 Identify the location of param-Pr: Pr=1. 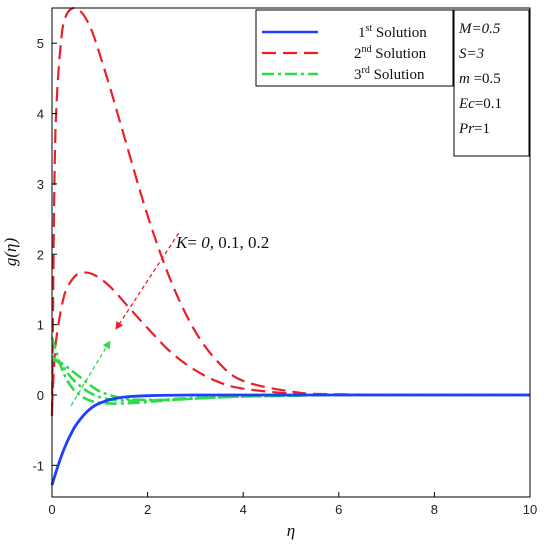
(474, 129).